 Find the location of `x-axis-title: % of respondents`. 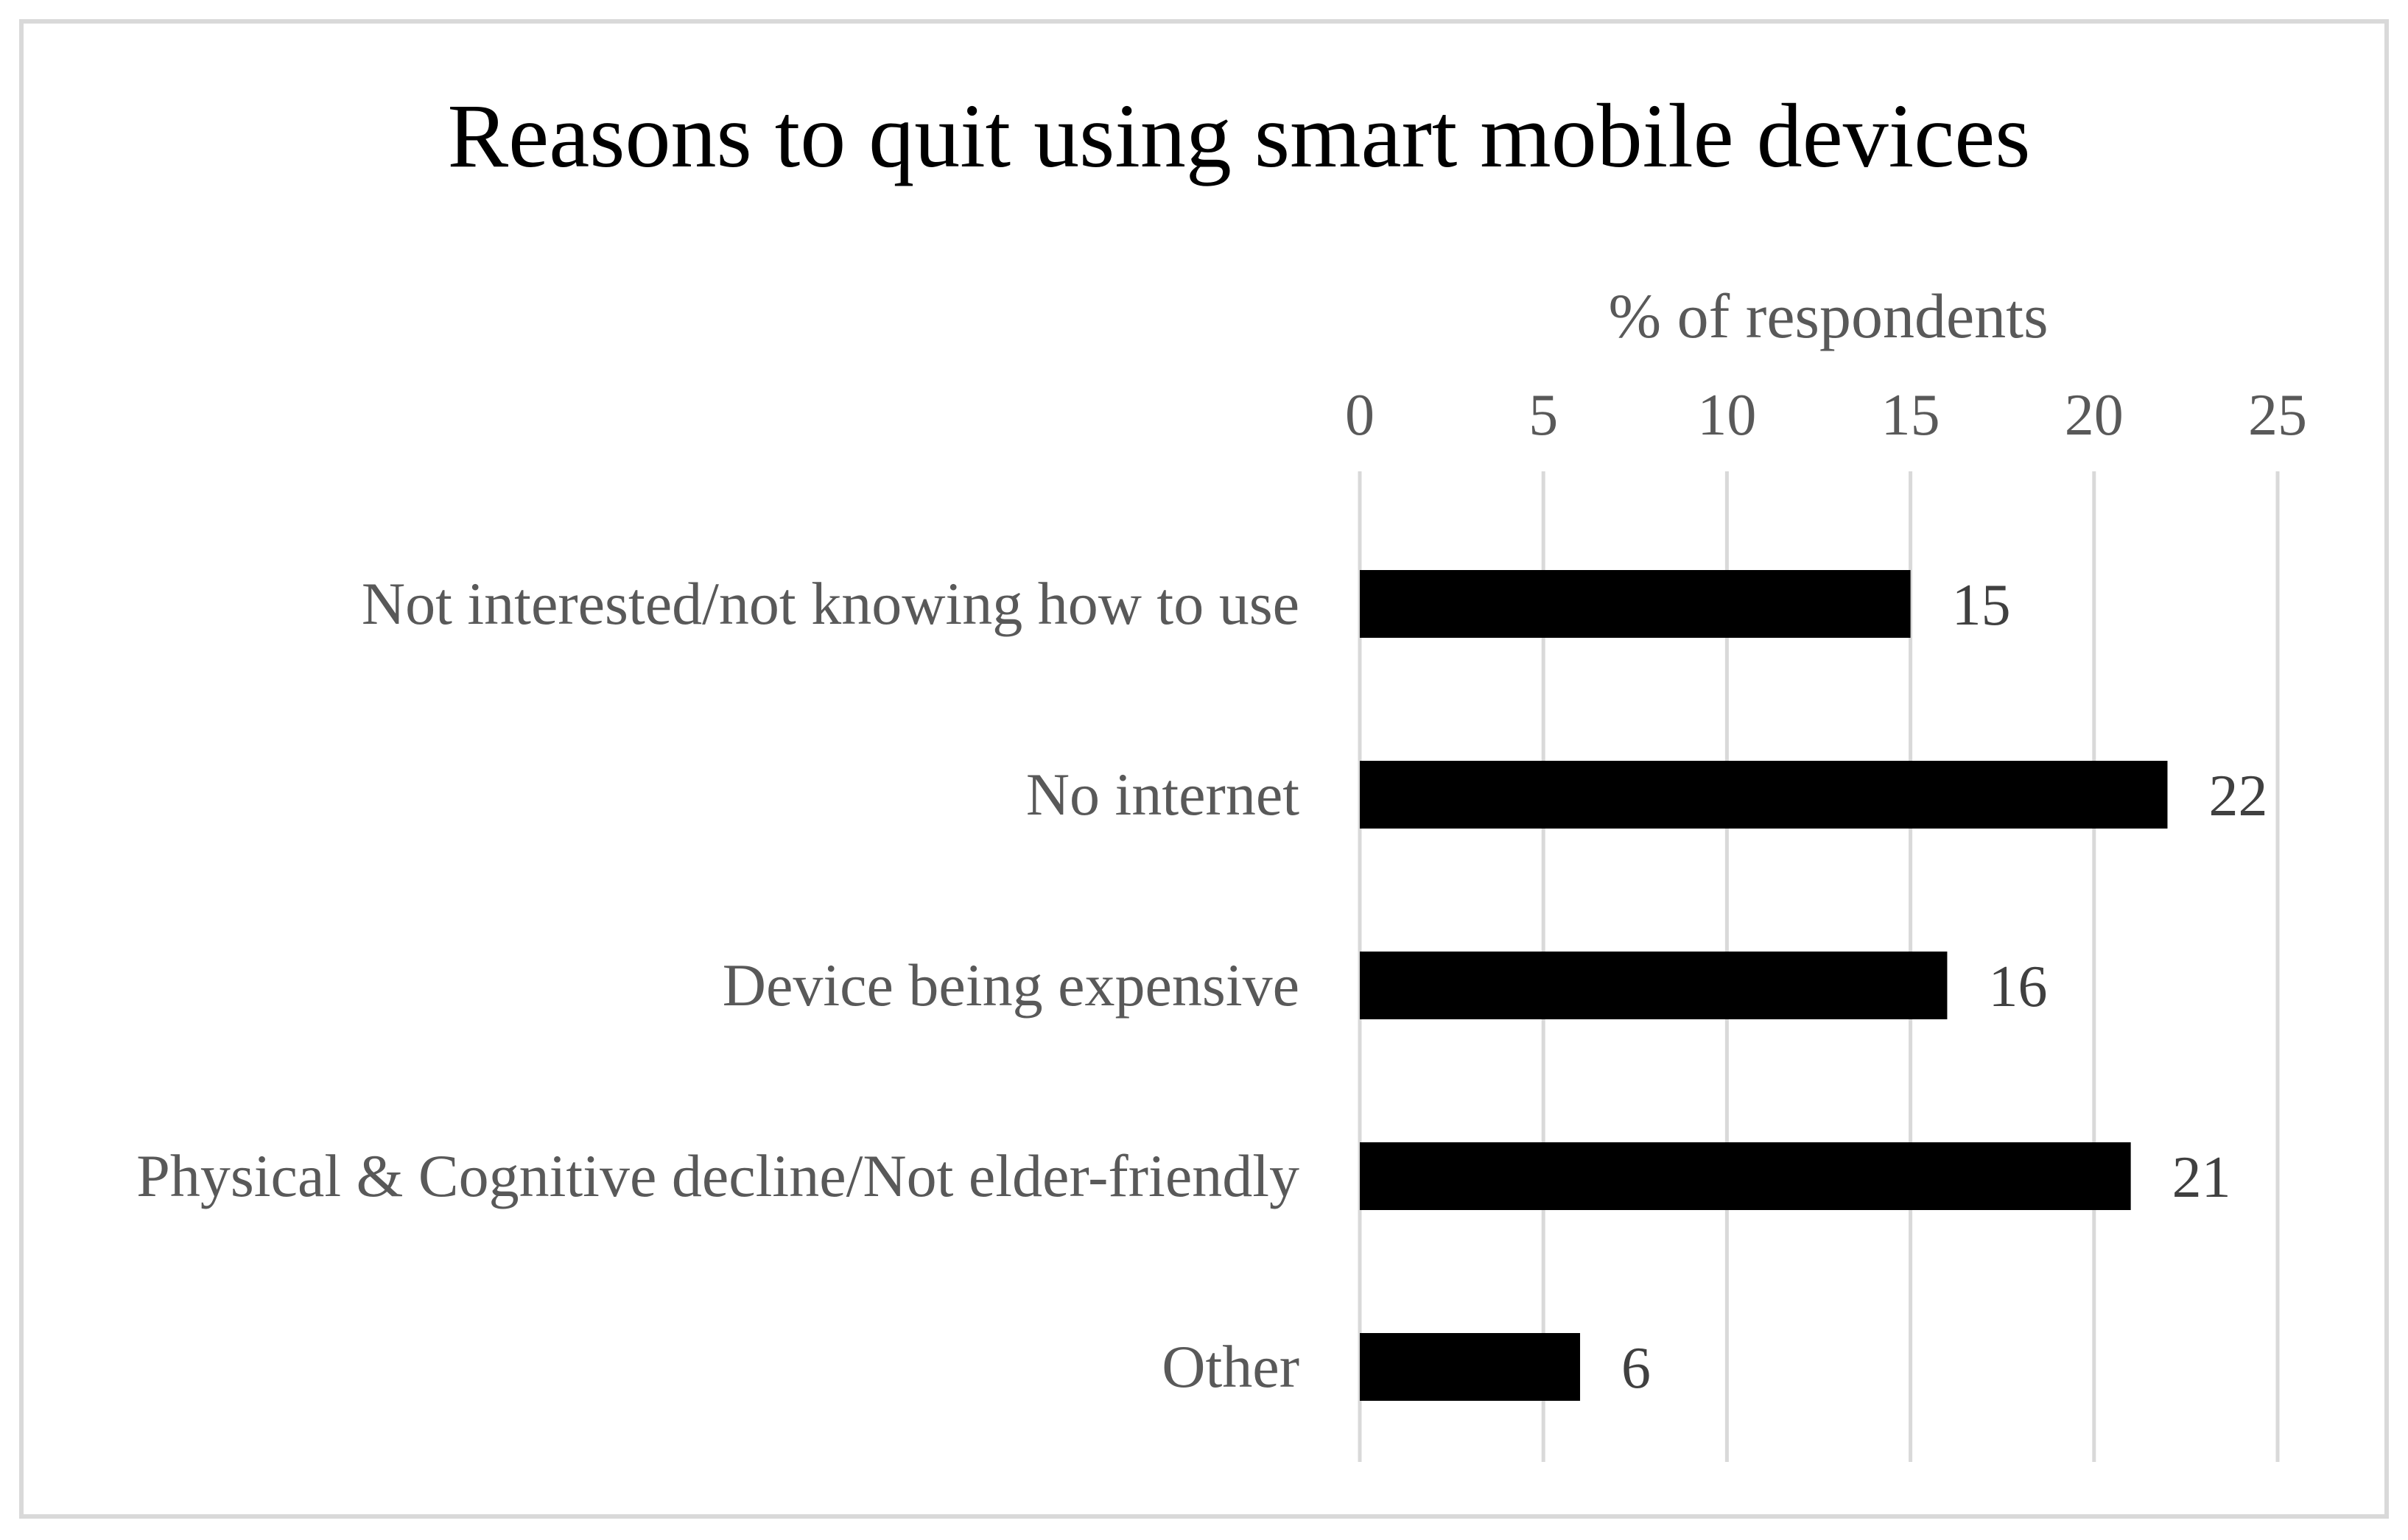

x-axis-title: % of respondents is located at coordinates (1828, 316).